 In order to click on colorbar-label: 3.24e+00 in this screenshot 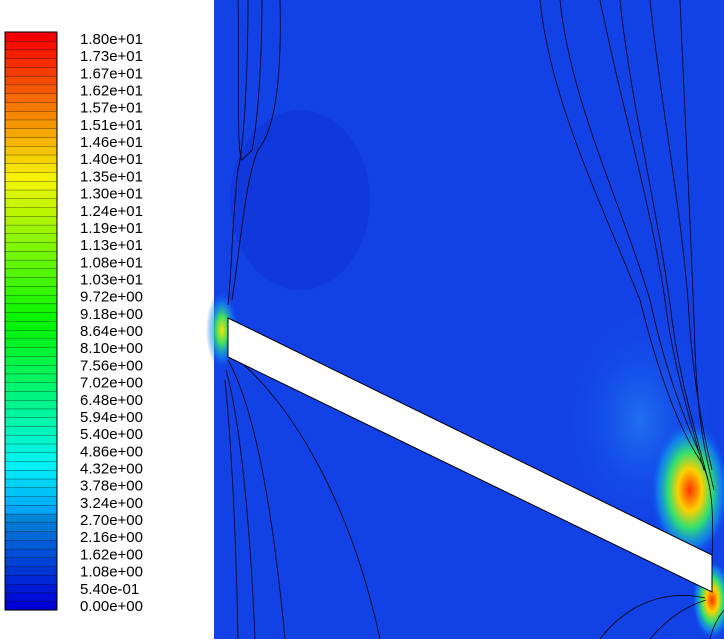, I will do `click(111, 503)`.